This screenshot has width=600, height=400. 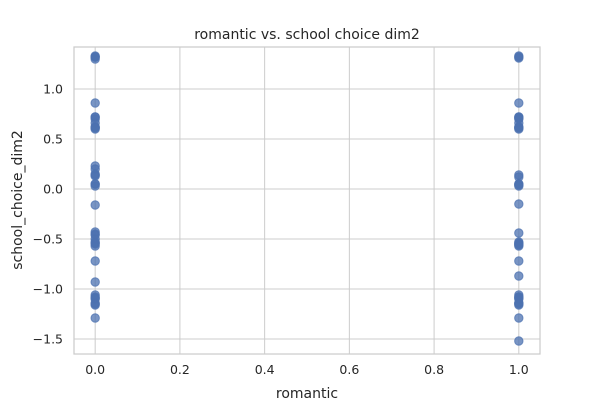 I want to click on x-tick-label: 0.0, so click(x=95, y=369).